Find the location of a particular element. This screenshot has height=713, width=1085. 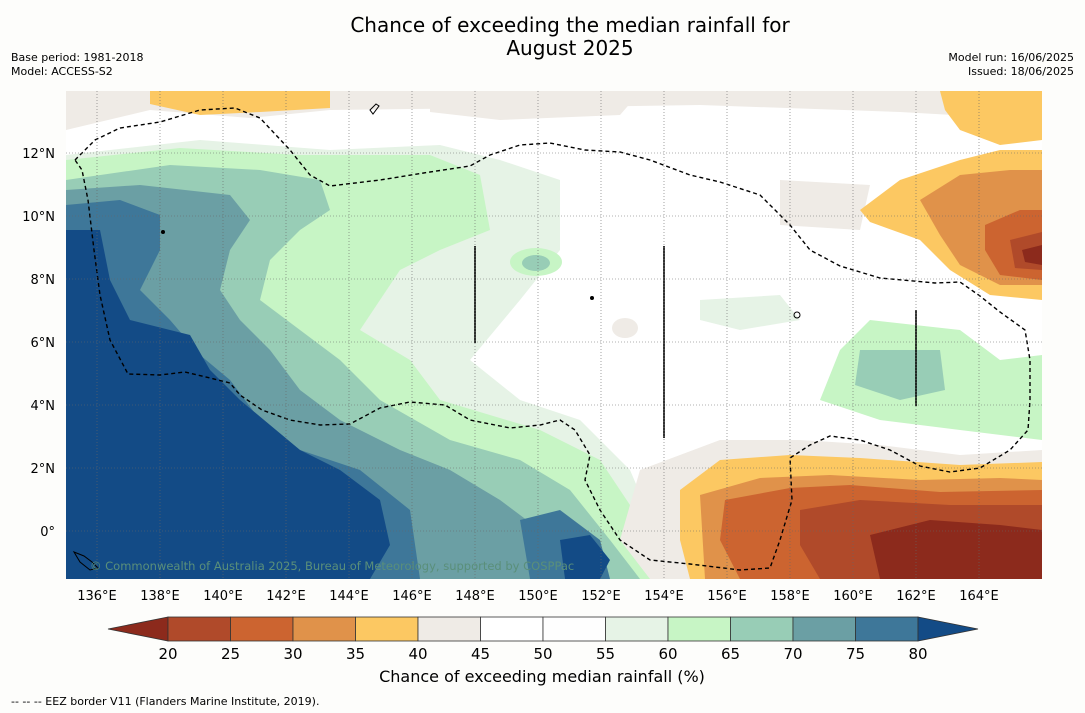

base-period: Base period: 1981-2018 is located at coordinates (77, 57).